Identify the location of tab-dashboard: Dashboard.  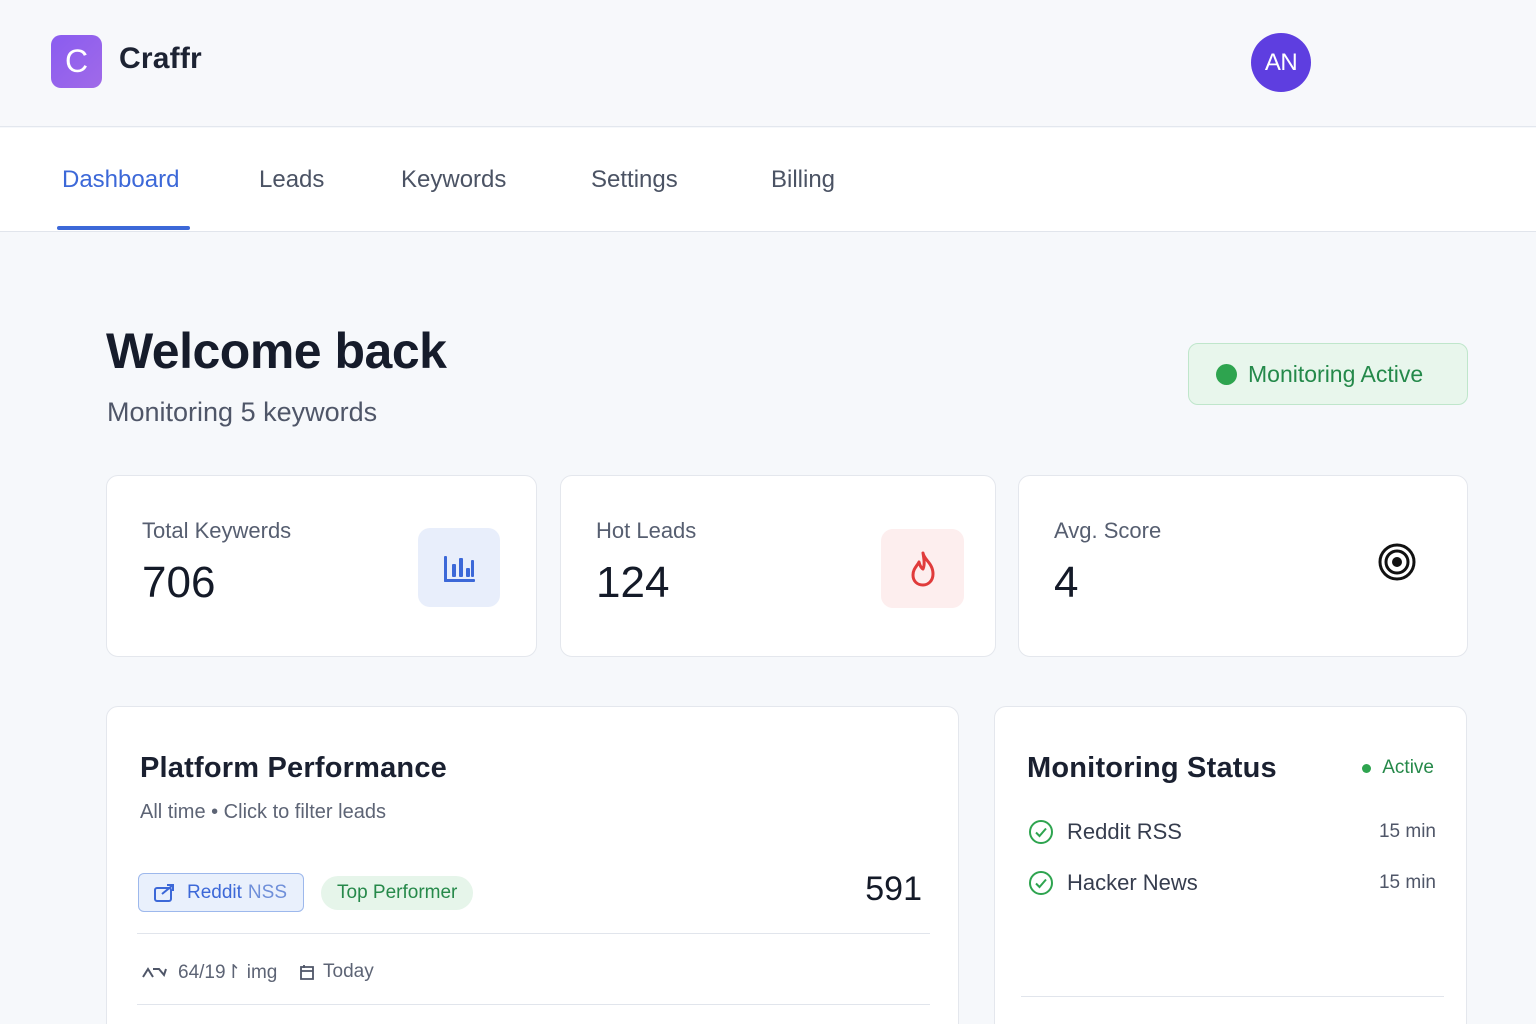
(121, 179).